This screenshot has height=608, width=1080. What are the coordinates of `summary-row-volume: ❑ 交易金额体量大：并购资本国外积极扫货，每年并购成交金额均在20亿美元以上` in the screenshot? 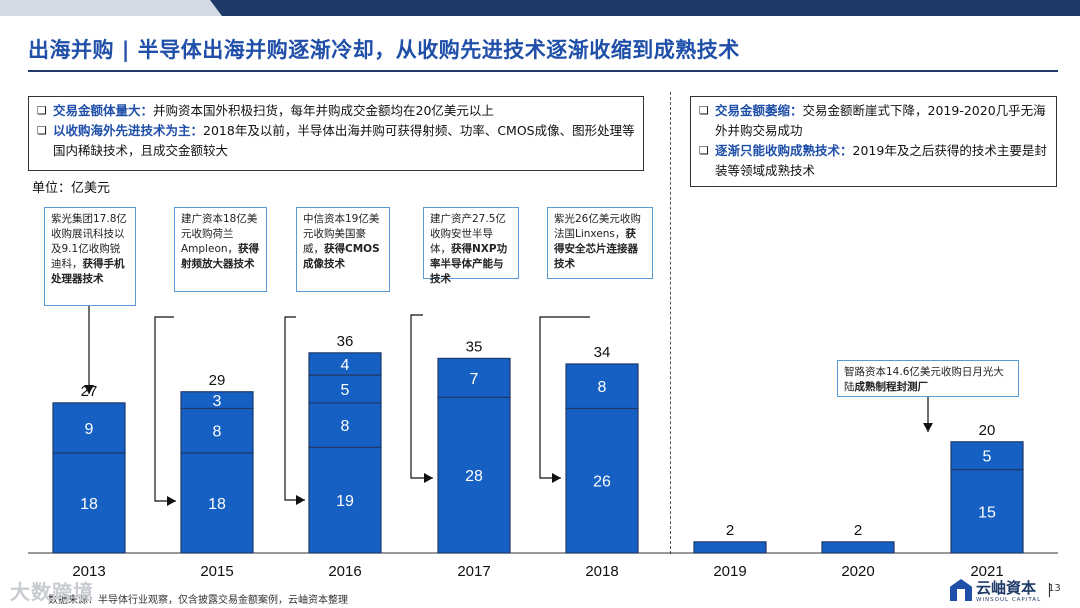 It's located at (336, 111).